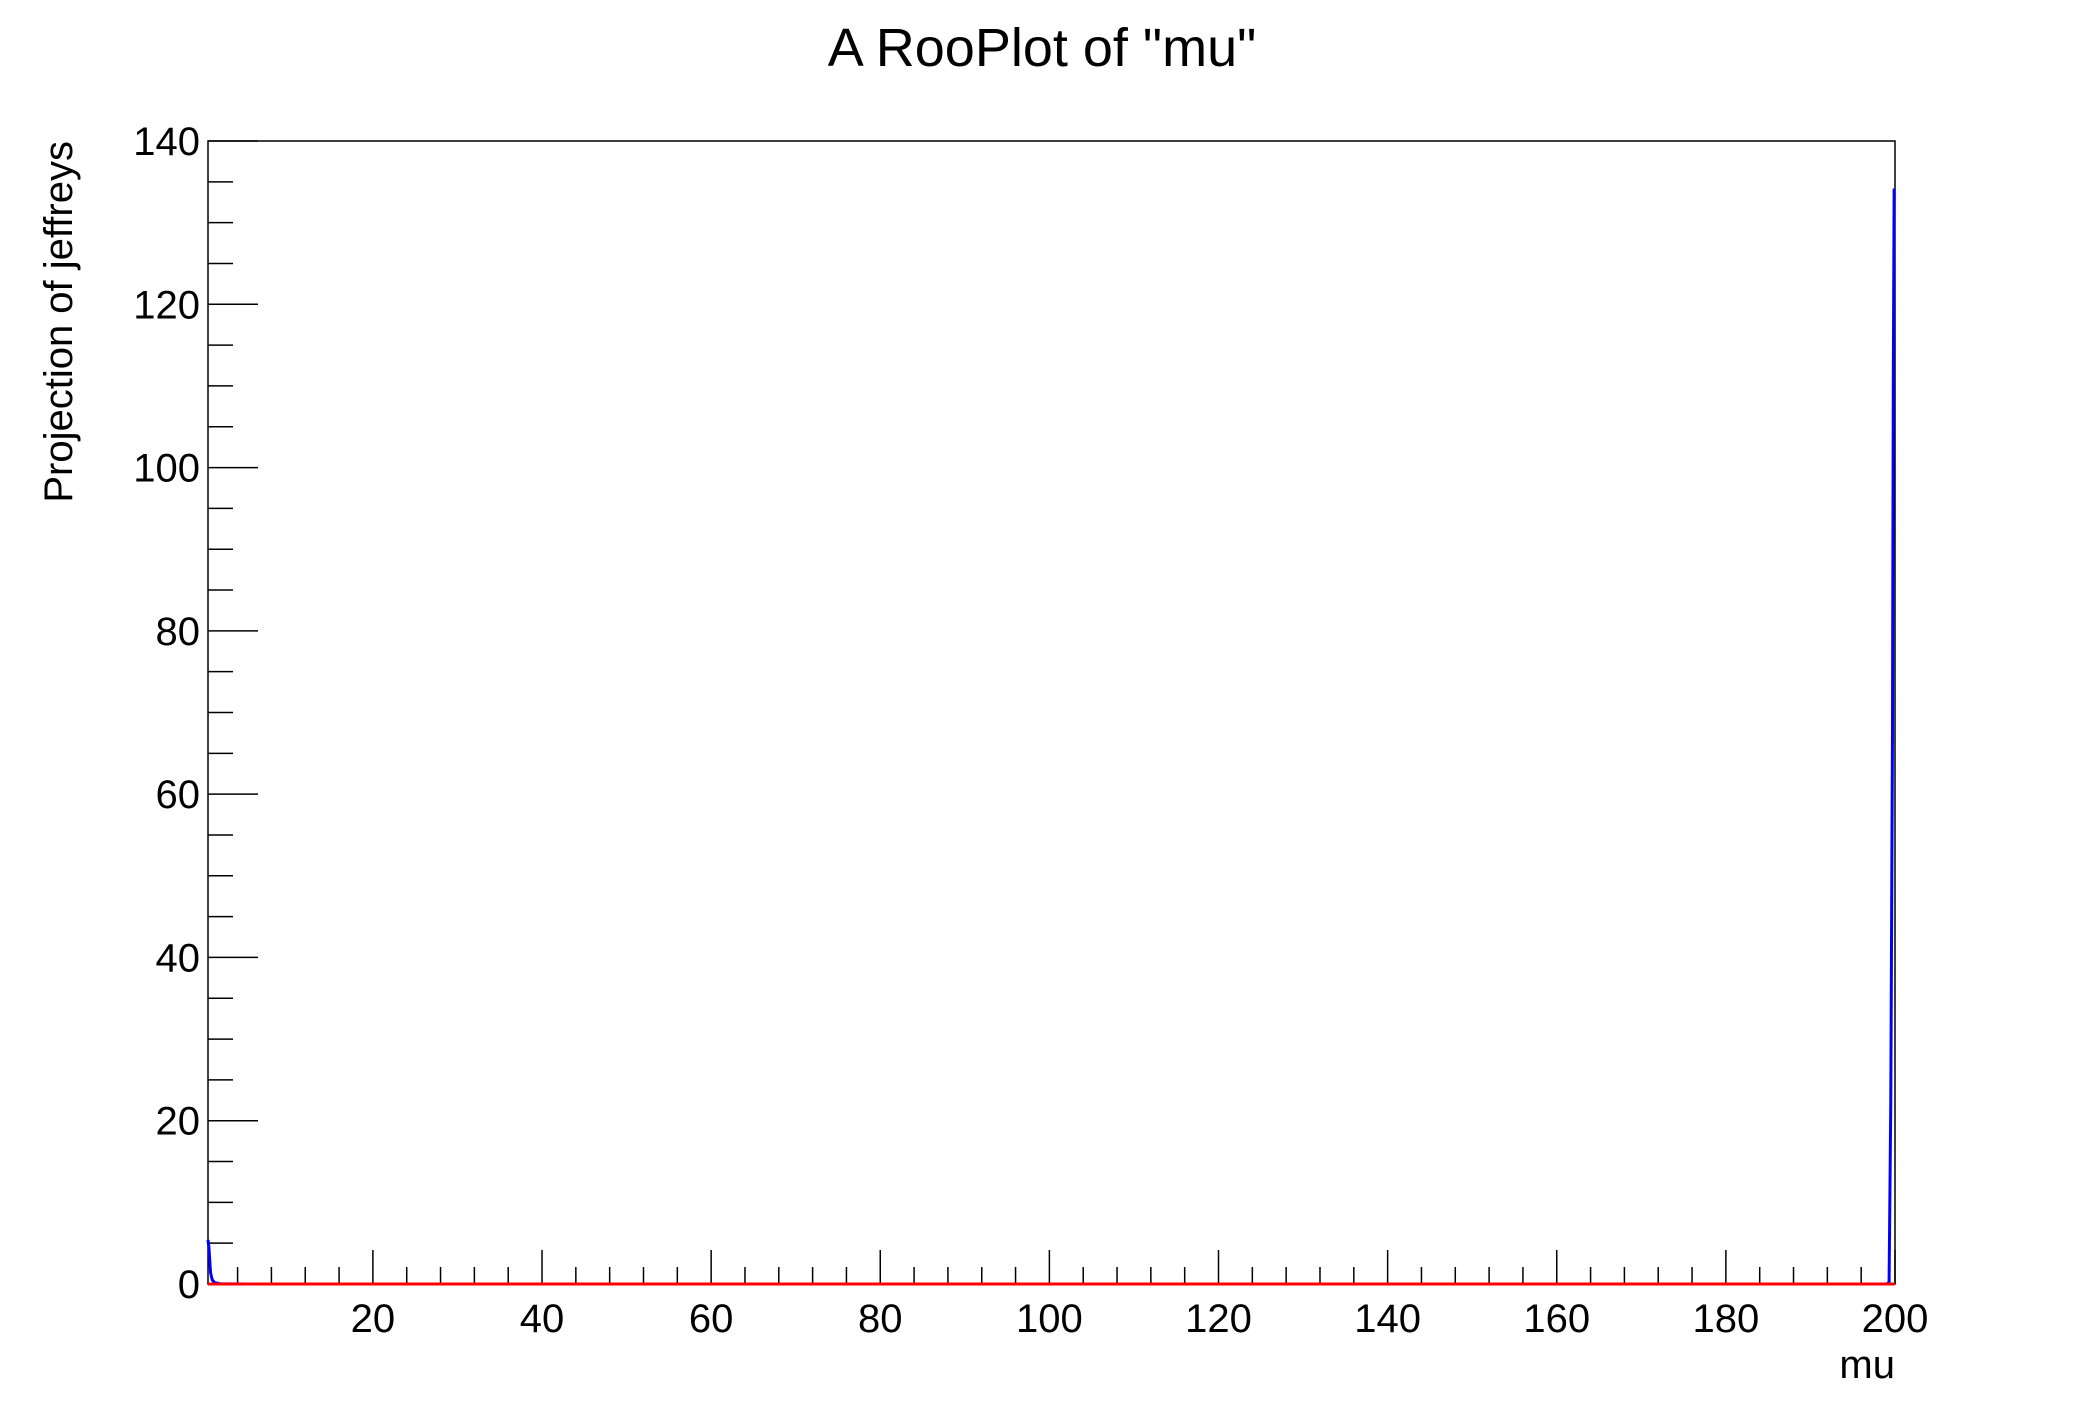 The image size is (2088, 1416). Describe the element at coordinates (373, 1319) in the screenshot. I see `x-tick-label: 20` at that location.